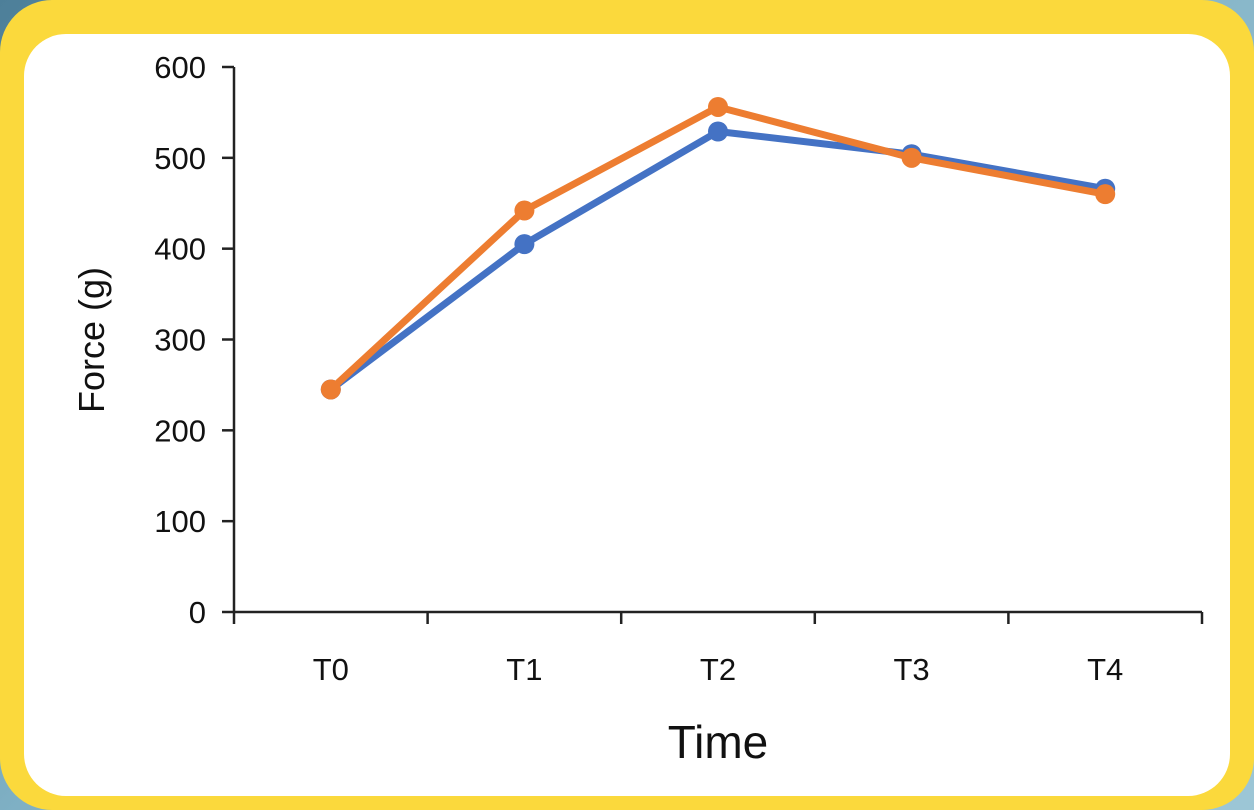  I want to click on x-tick-label: T1, so click(524, 669).